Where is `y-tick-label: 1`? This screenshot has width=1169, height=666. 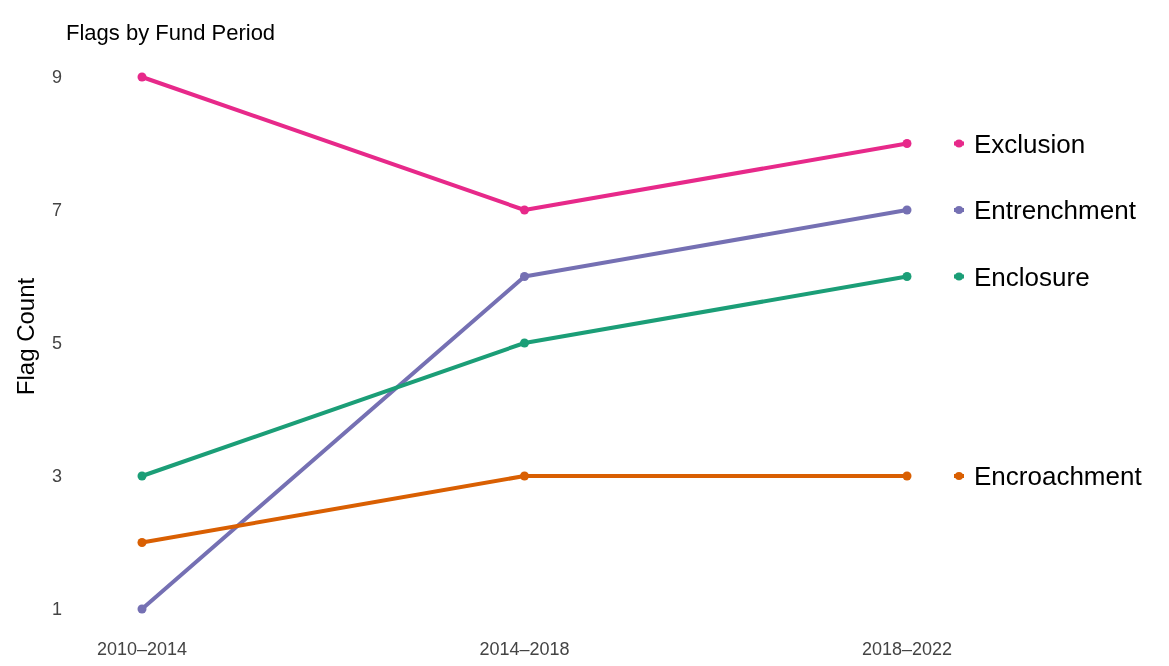 y-tick-label: 1 is located at coordinates (56, 609).